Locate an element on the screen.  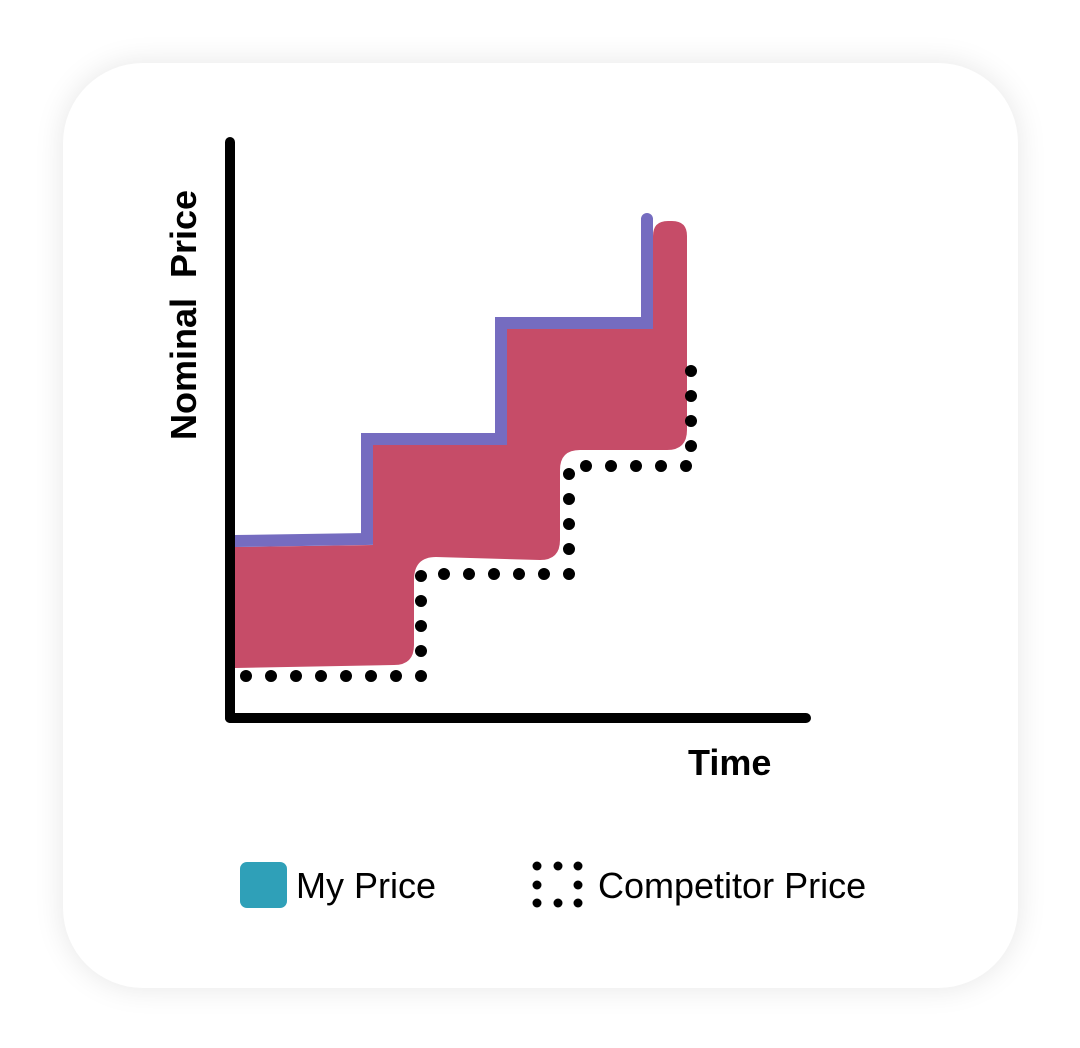
legend: My Price Competitor Price is located at coordinates (553, 884).